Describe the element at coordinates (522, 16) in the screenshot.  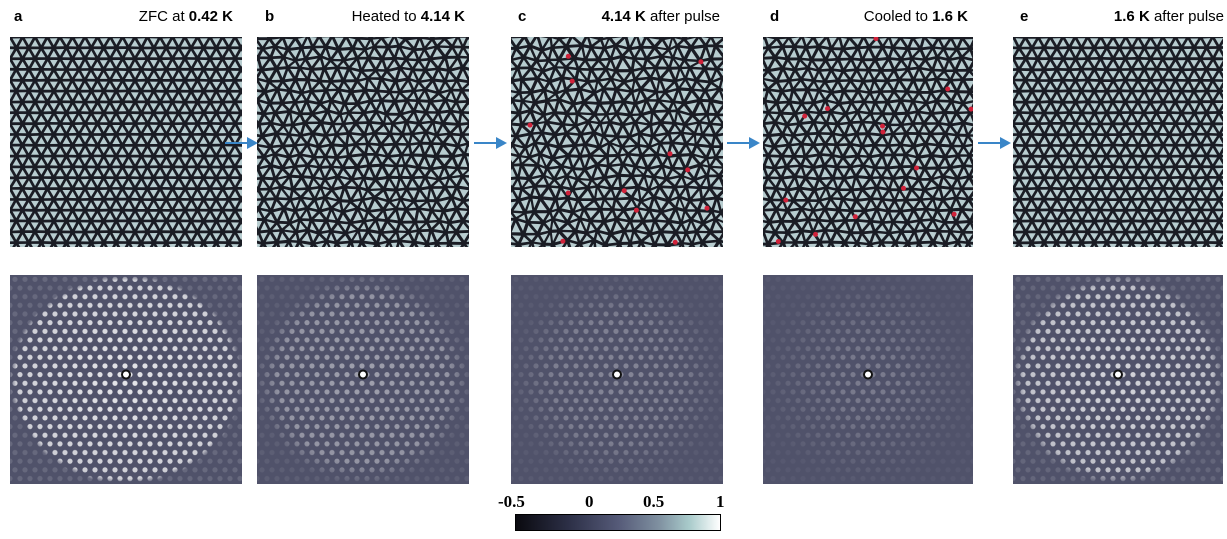
I see `panel-letter: c` at that location.